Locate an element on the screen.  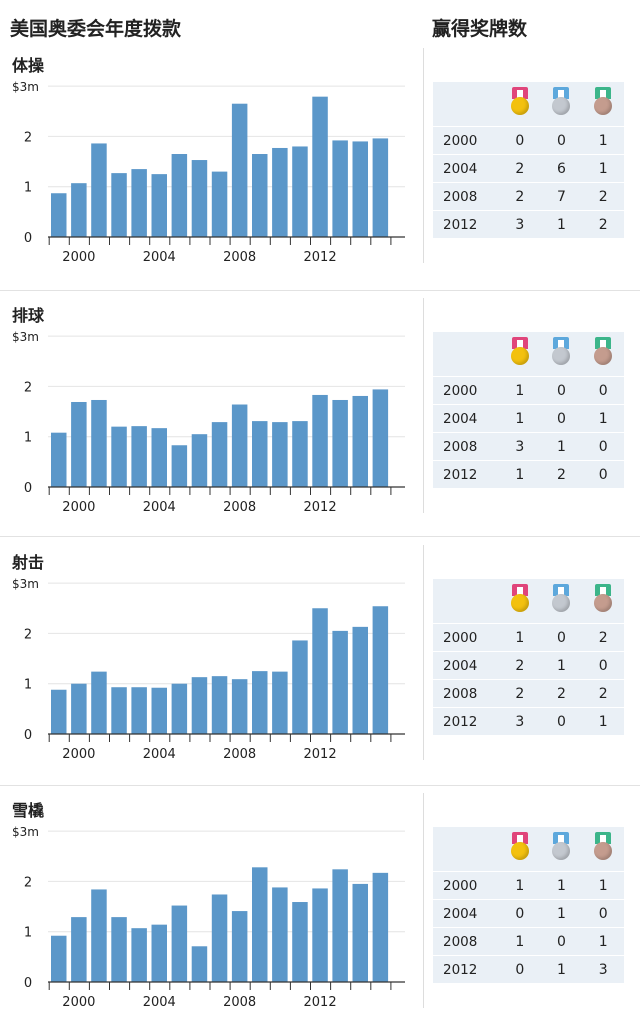
medal-row: 2008 1 0 1 is located at coordinates (528, 941).